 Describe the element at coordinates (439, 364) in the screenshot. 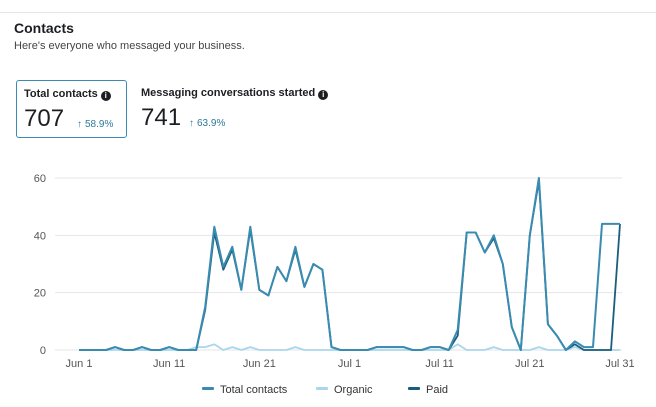

I see `x-tick-label: Jul 11` at that location.